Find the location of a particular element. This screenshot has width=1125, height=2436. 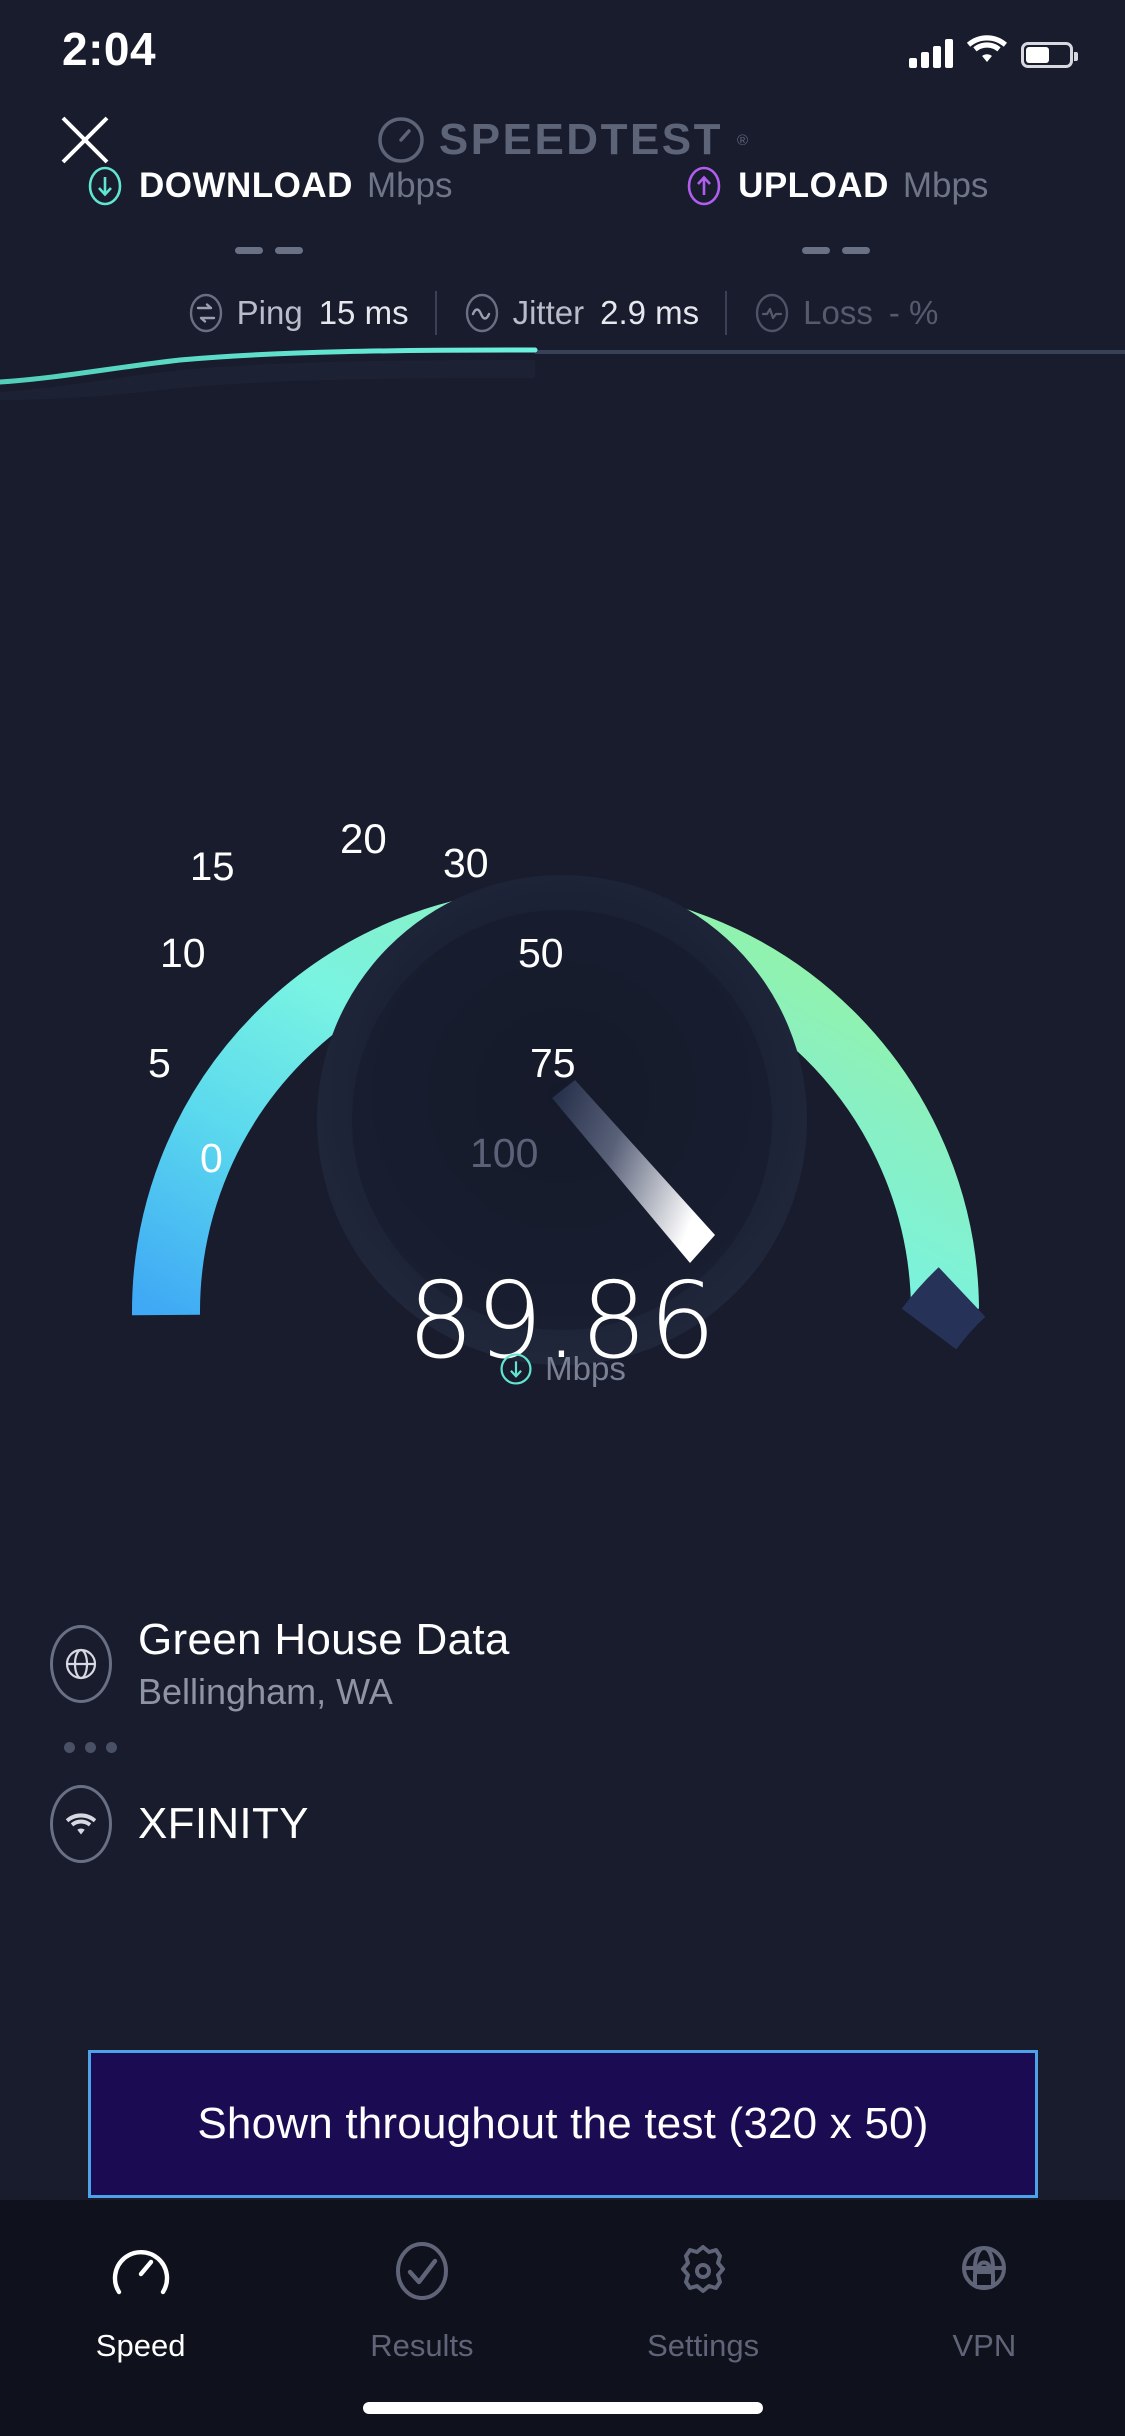

gauge-tick-label: 100 is located at coordinates (504, 1153).